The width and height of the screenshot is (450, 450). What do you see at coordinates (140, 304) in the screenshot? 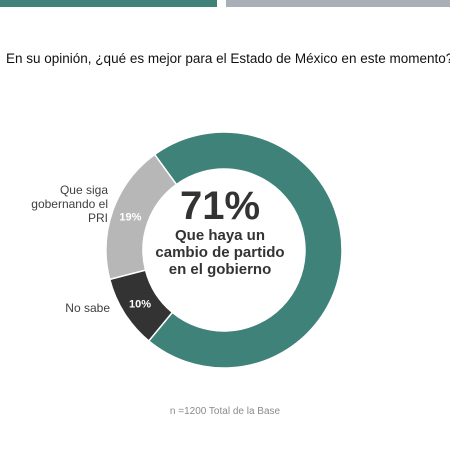
I see `slice-label-no-sabe: 10%` at bounding box center [140, 304].